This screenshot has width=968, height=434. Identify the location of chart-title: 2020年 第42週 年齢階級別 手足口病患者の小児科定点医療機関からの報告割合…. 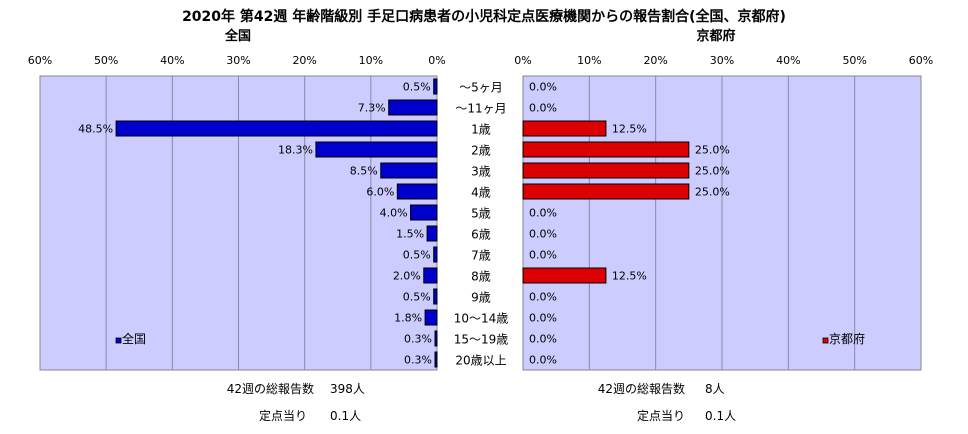
(484, 16).